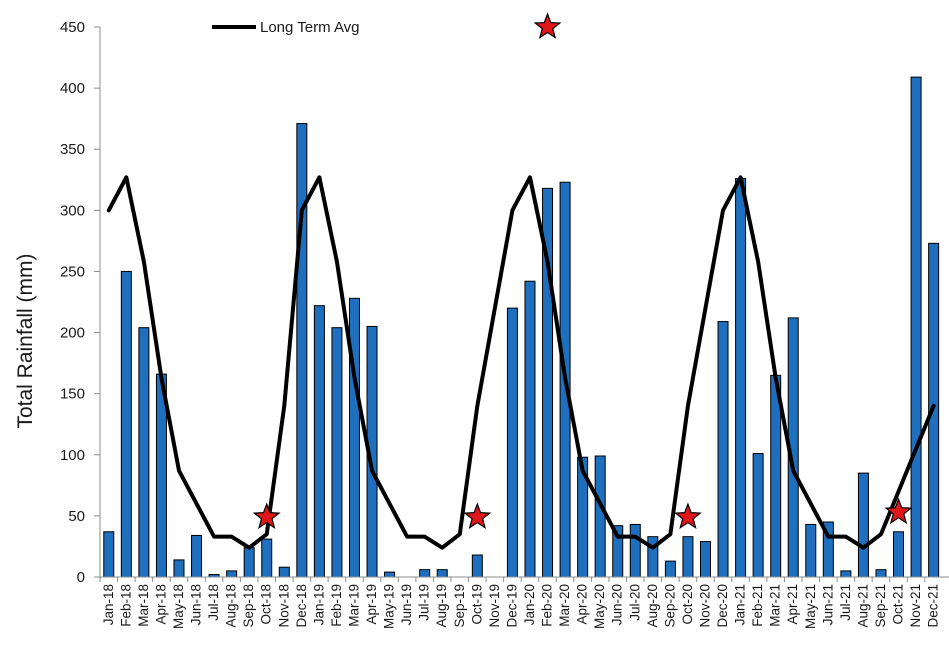  What do you see at coordinates (81, 577) in the screenshot?
I see `y-tick-label: 0` at bounding box center [81, 577].